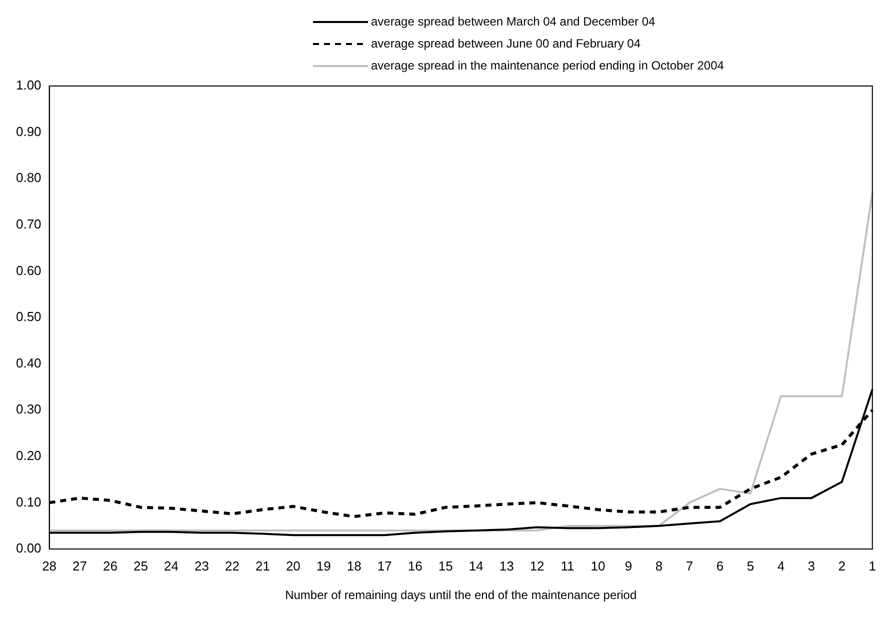 This screenshot has width=894, height=619. What do you see at coordinates (29, 362) in the screenshot?
I see `y-tick-label: 0.40` at bounding box center [29, 362].